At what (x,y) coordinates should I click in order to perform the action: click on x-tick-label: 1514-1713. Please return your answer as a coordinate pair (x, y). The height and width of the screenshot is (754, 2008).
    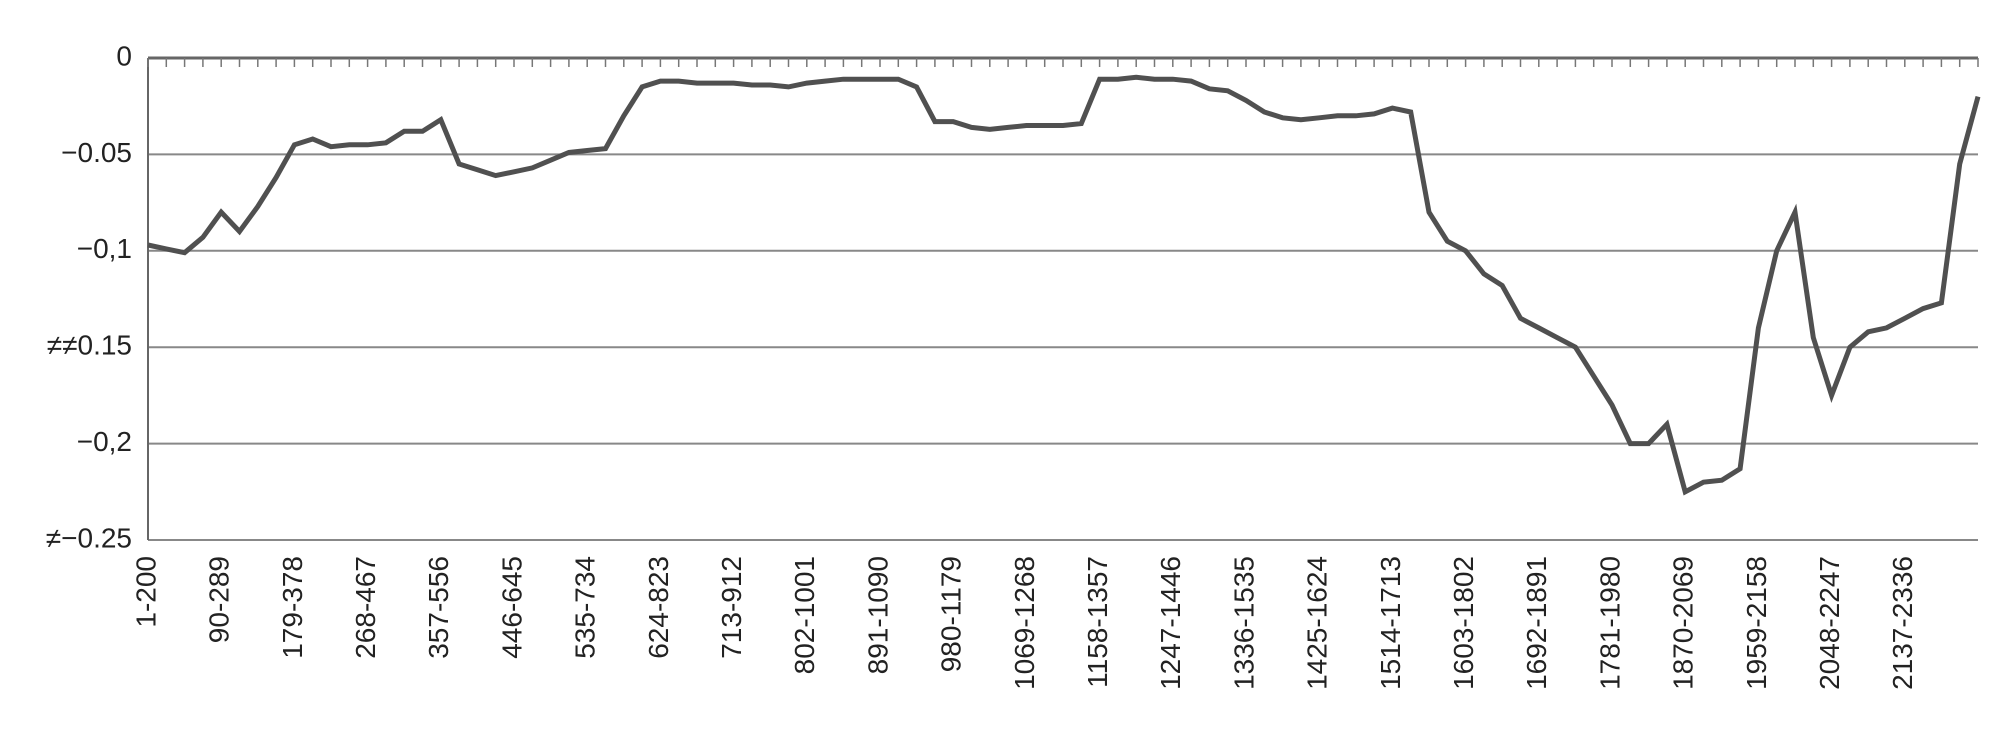
    Looking at the image, I should click on (1390, 623).